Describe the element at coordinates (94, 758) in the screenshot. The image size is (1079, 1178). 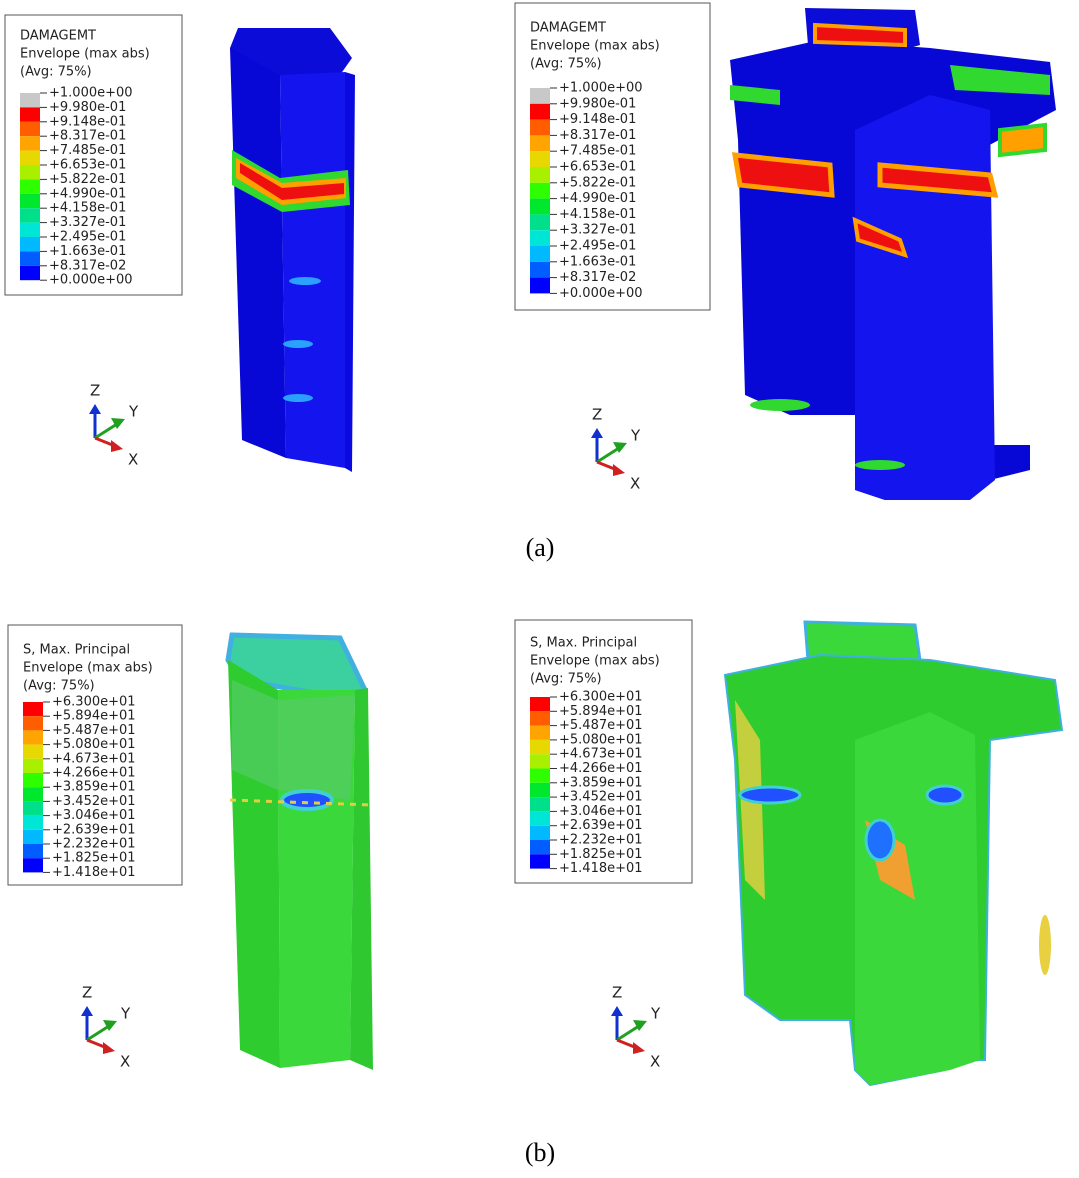
I see `legend-label: +4.673e+01` at that location.